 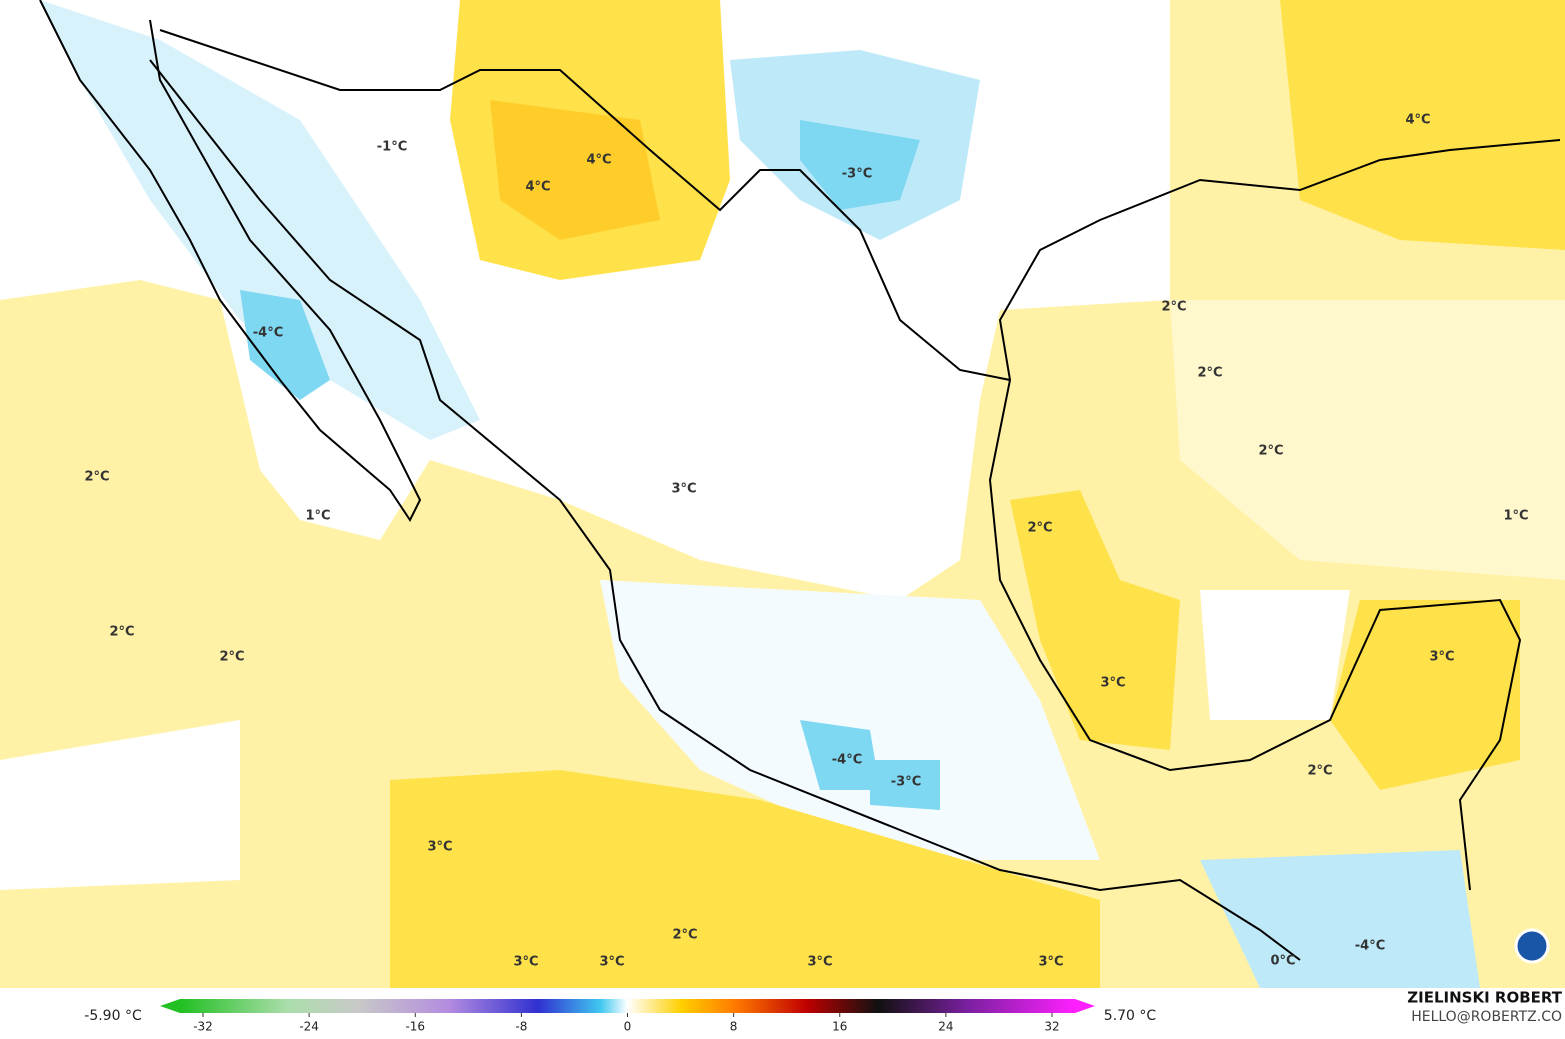 What do you see at coordinates (309, 1027) in the screenshot?
I see `tick-label: -24` at bounding box center [309, 1027].